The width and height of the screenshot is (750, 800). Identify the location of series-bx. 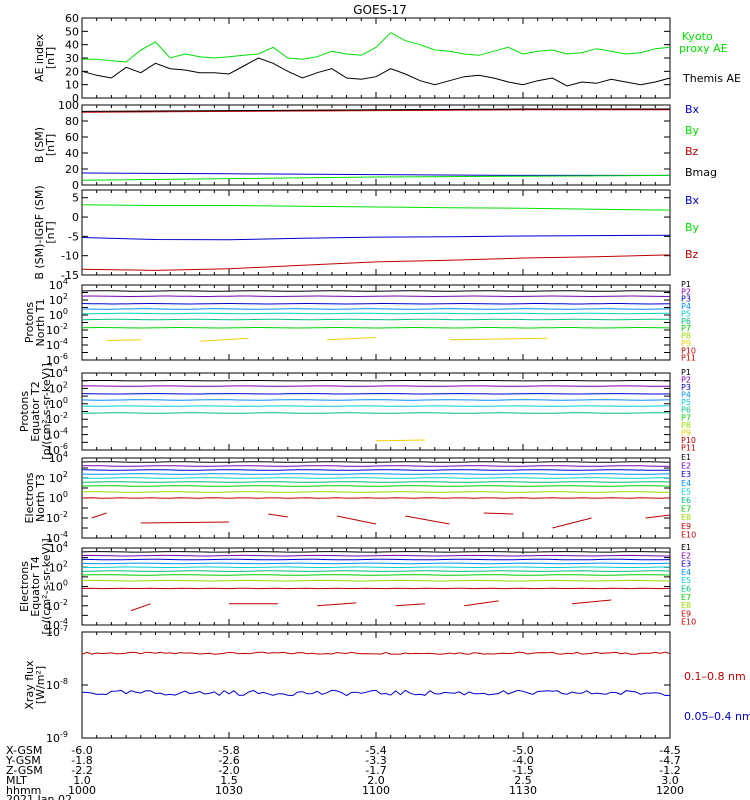
(375, 174).